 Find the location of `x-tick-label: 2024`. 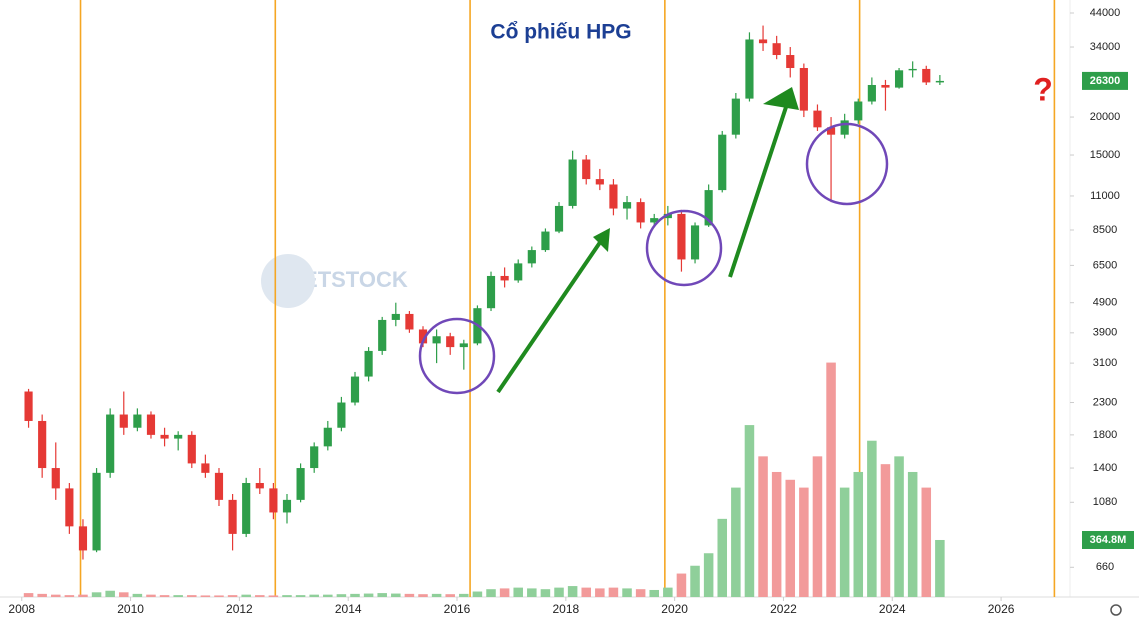

x-tick-label: 2024 is located at coordinates (892, 609).